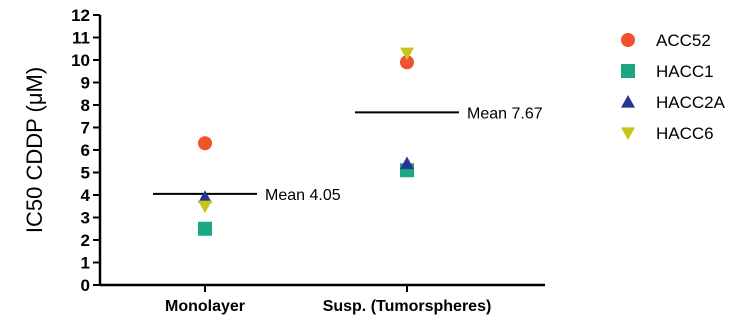 The height and width of the screenshot is (324, 751). I want to click on y-tick-label: 0, so click(85, 285).